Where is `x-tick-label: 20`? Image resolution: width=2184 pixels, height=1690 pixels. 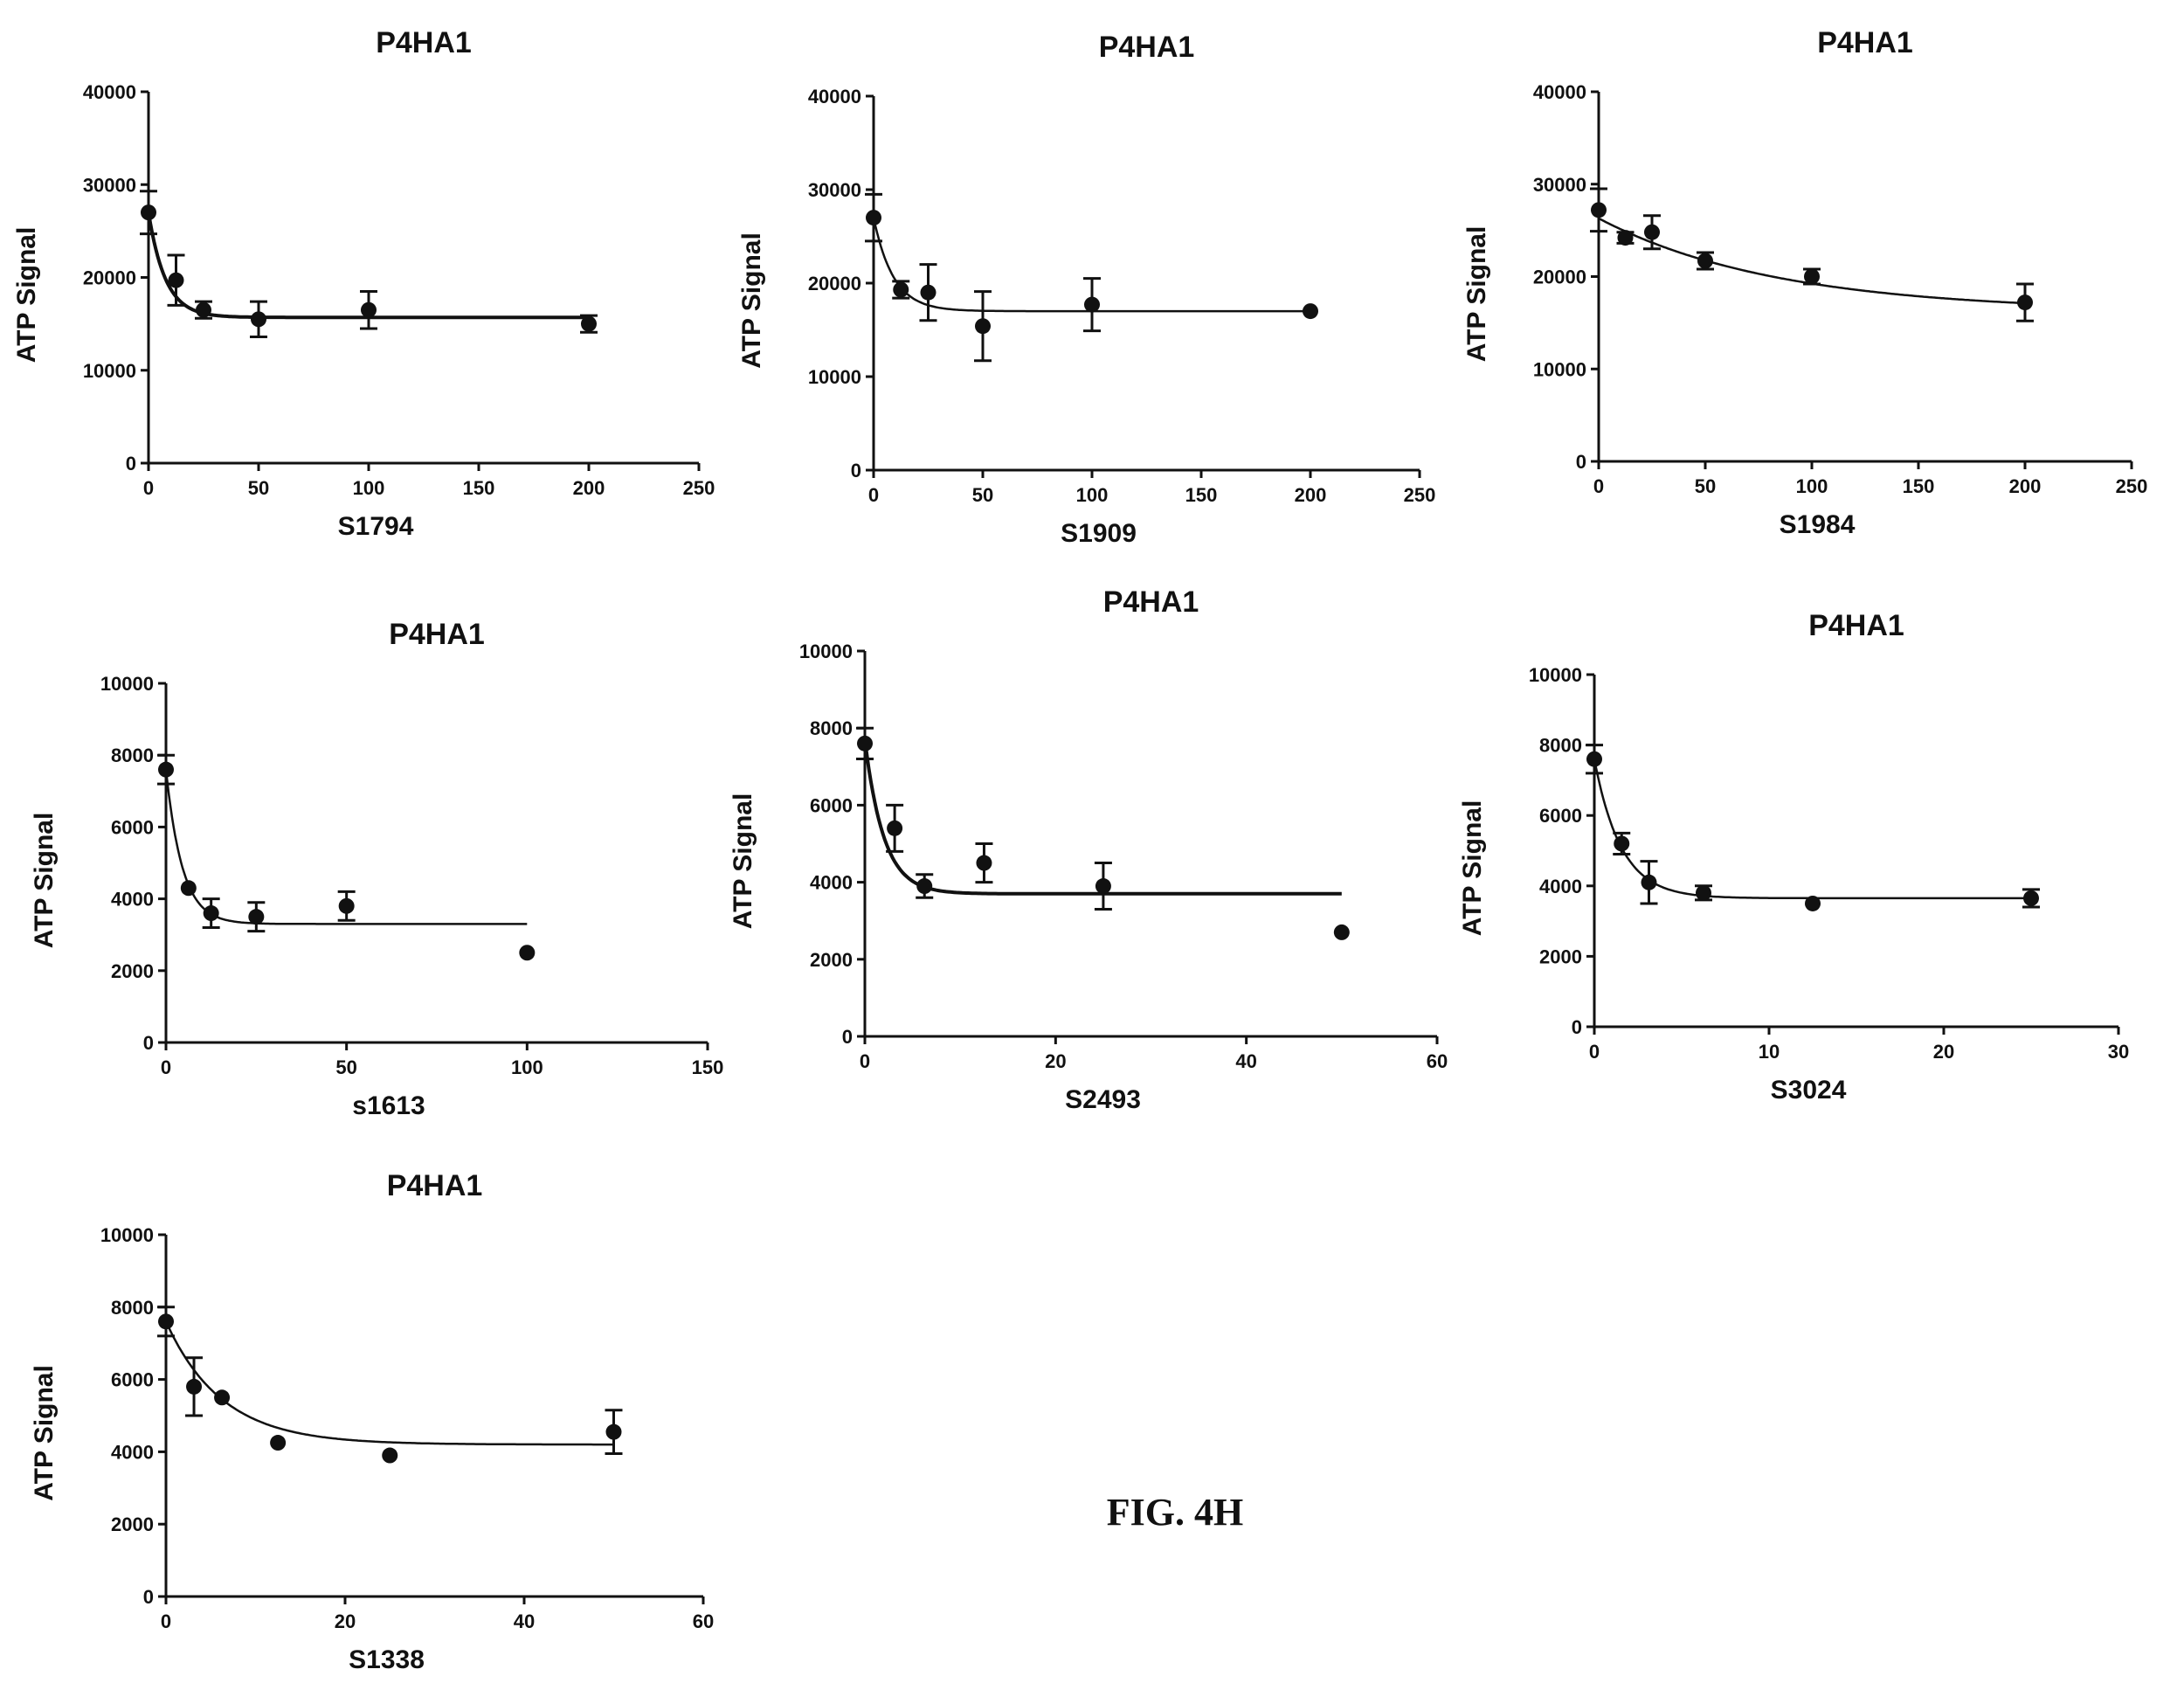 x-tick-label: 20 is located at coordinates (345, 1621).